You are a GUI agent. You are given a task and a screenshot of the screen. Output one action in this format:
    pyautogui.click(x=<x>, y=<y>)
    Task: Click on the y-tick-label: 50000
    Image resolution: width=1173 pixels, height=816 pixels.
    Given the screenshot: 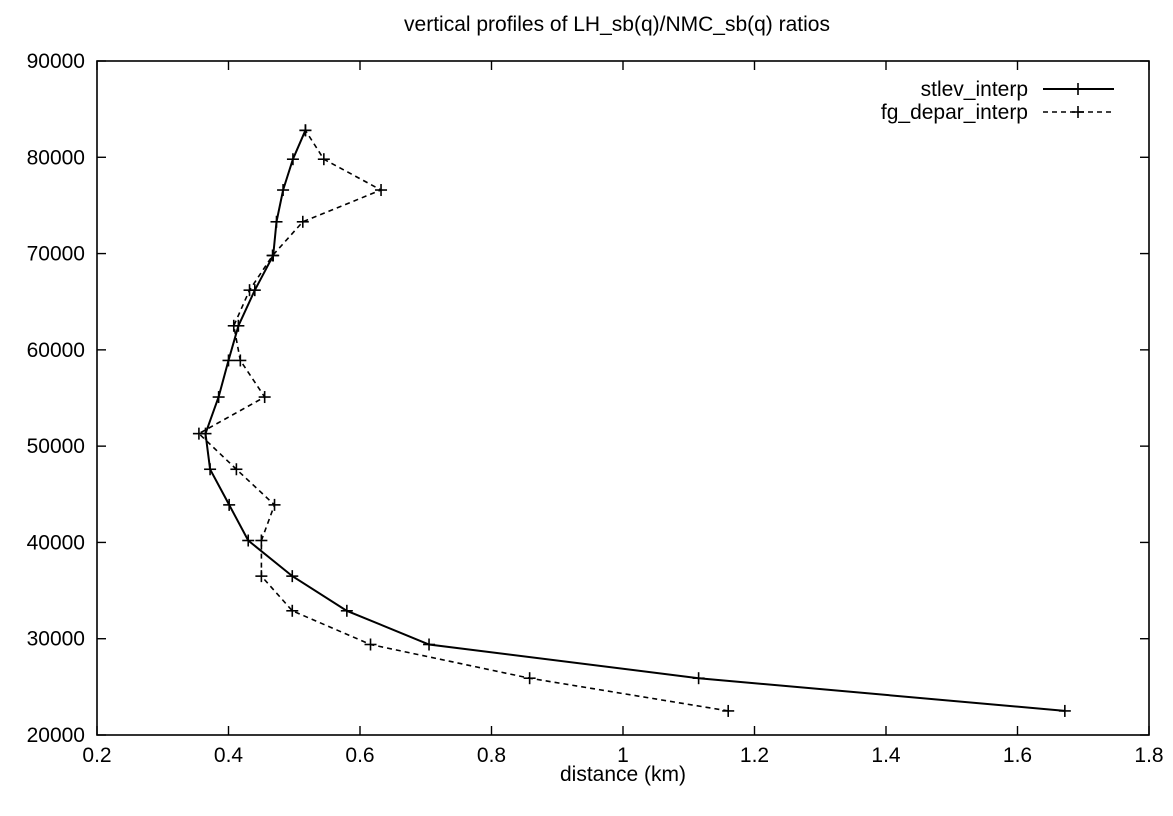 What is the action you would take?
    pyautogui.click(x=56, y=446)
    